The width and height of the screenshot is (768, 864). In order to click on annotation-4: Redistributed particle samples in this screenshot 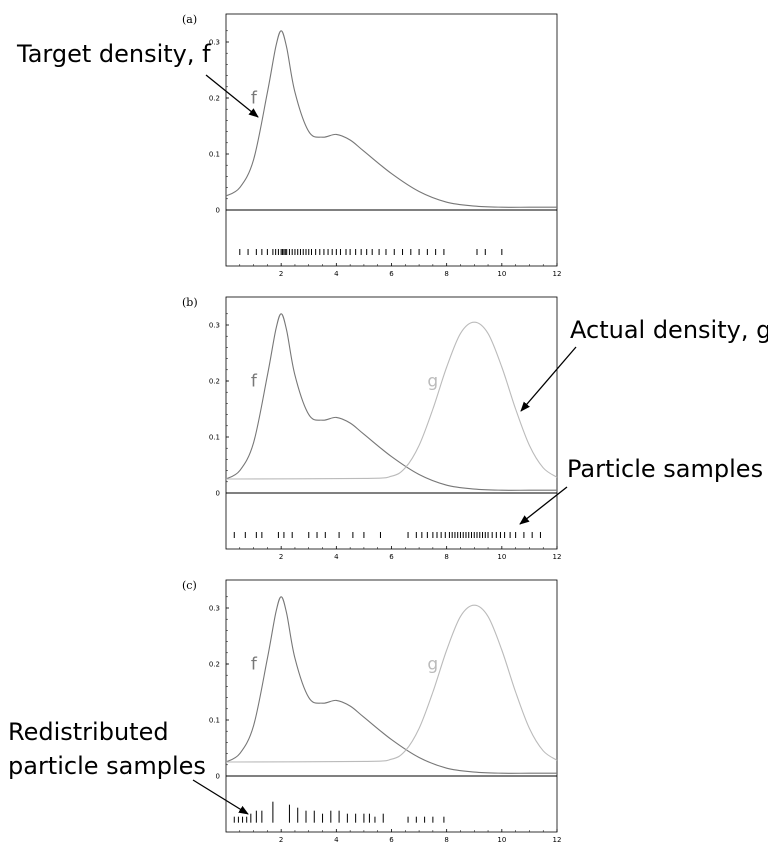, I will do `click(128, 766)`.